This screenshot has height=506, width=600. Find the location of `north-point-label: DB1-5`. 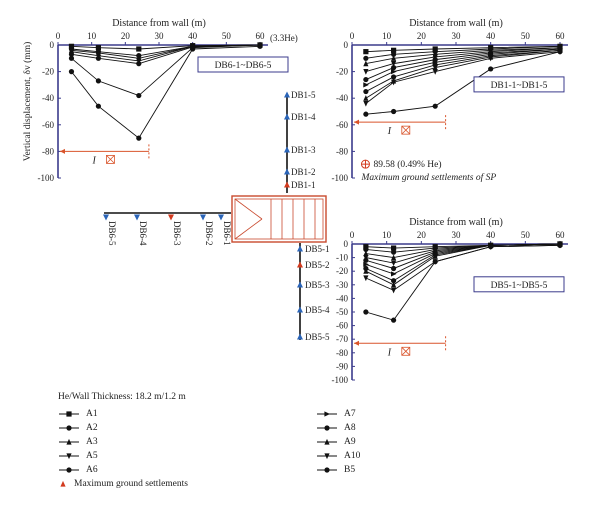

north-point-label: DB1-5 is located at coordinates (303, 95).